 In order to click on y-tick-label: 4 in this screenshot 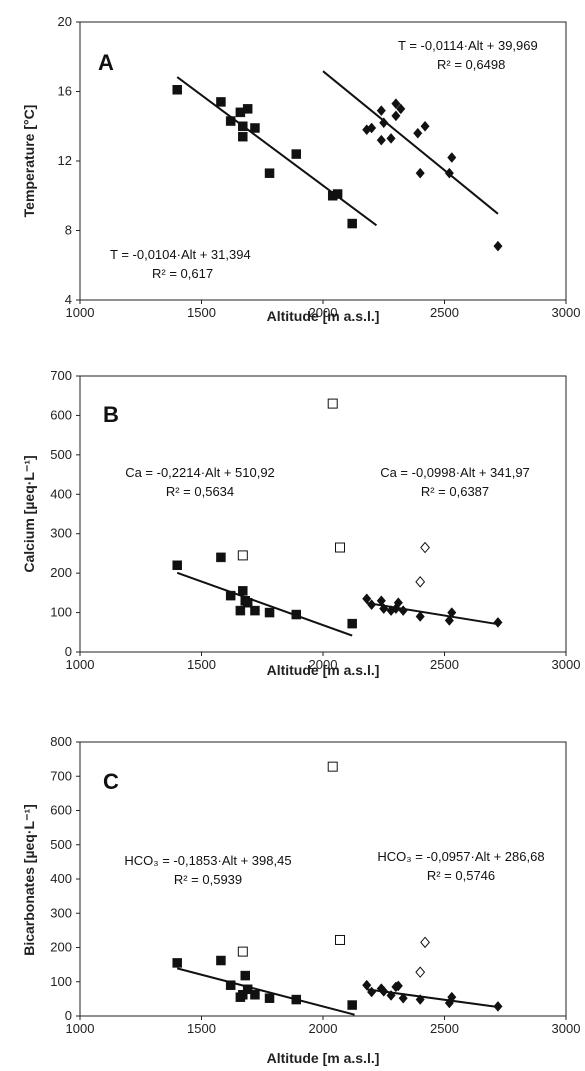, I will do `click(68, 299)`.